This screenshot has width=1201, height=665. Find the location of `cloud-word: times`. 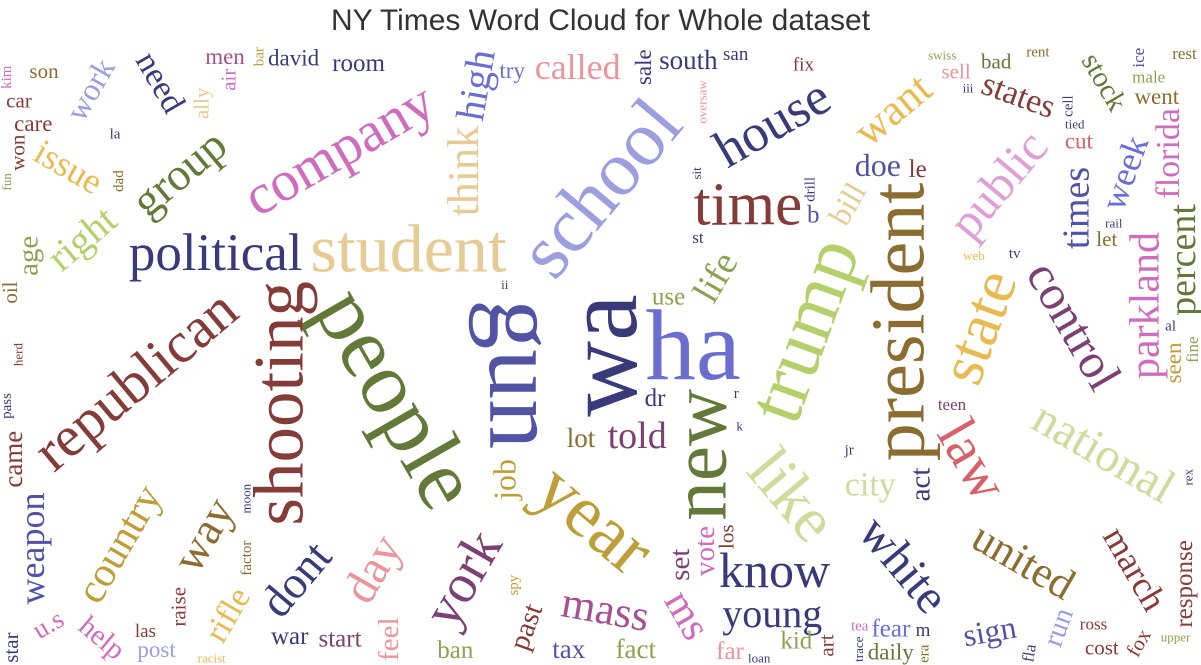

cloud-word: times is located at coordinates (1076, 208).